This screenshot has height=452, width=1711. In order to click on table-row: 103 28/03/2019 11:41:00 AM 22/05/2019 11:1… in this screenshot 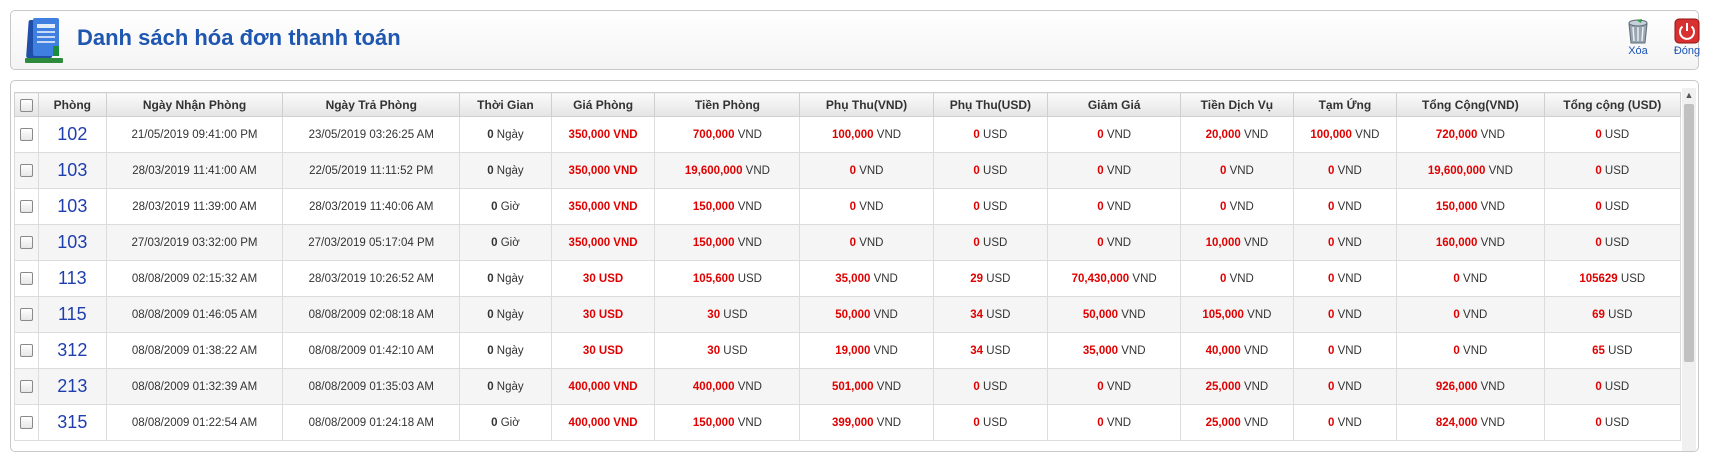, I will do `click(847, 170)`.